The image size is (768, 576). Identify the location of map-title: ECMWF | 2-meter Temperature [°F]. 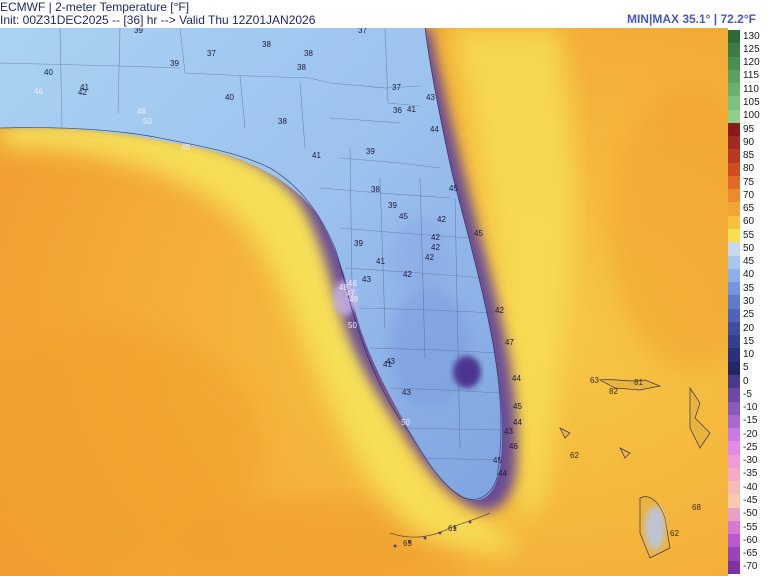
(95, 7).